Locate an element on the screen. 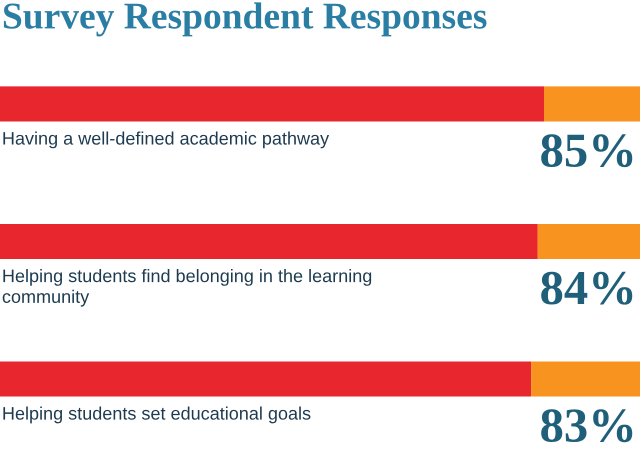 The image size is (640, 467). y-tick-label: Helping students set educational goals is located at coordinates (156, 415).